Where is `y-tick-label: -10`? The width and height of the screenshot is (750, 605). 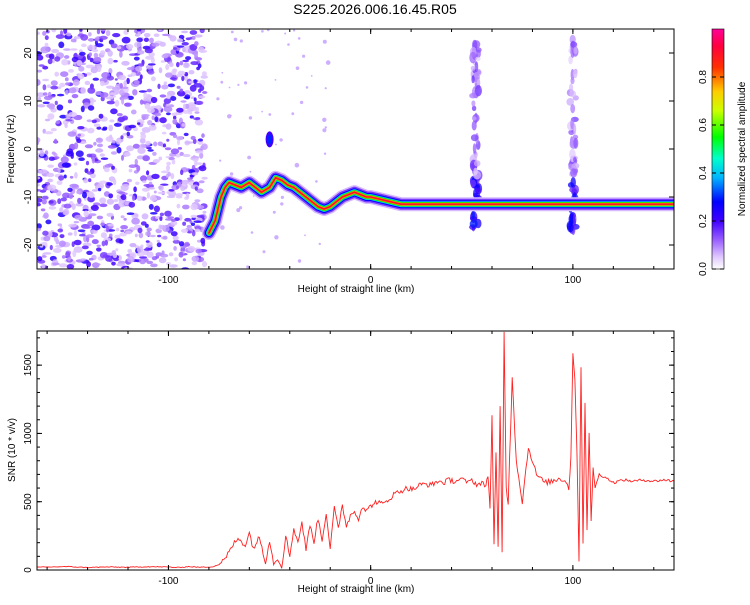 y-tick-label: -10 is located at coordinates (28, 196).